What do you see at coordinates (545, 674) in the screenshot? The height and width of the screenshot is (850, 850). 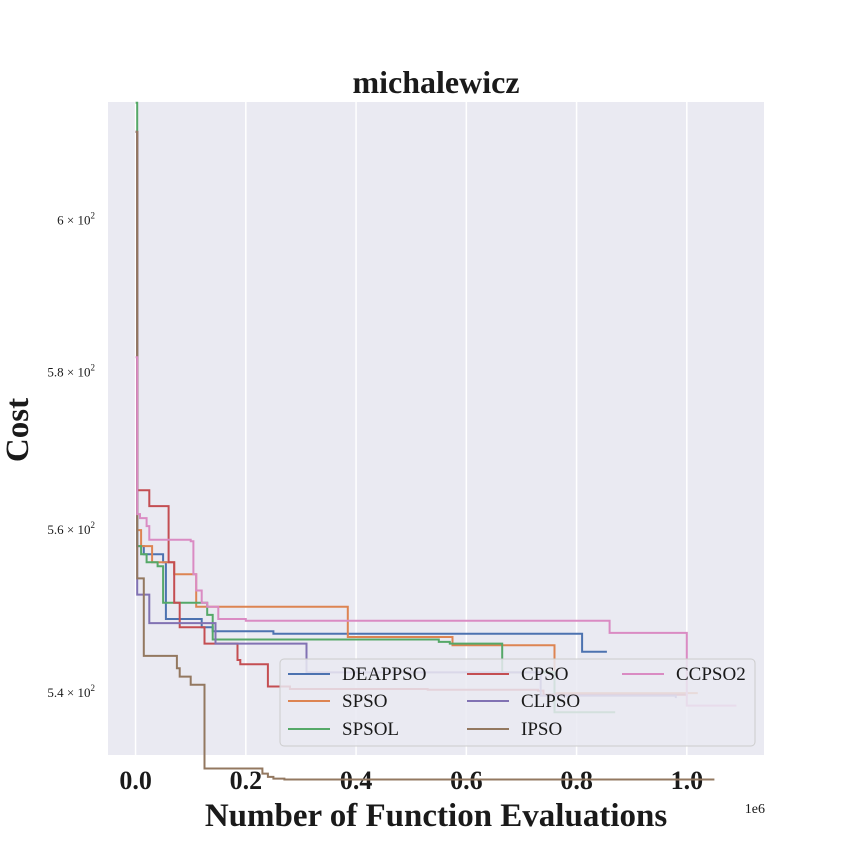 I see `legend-label-cpso: CPSO` at bounding box center [545, 674].